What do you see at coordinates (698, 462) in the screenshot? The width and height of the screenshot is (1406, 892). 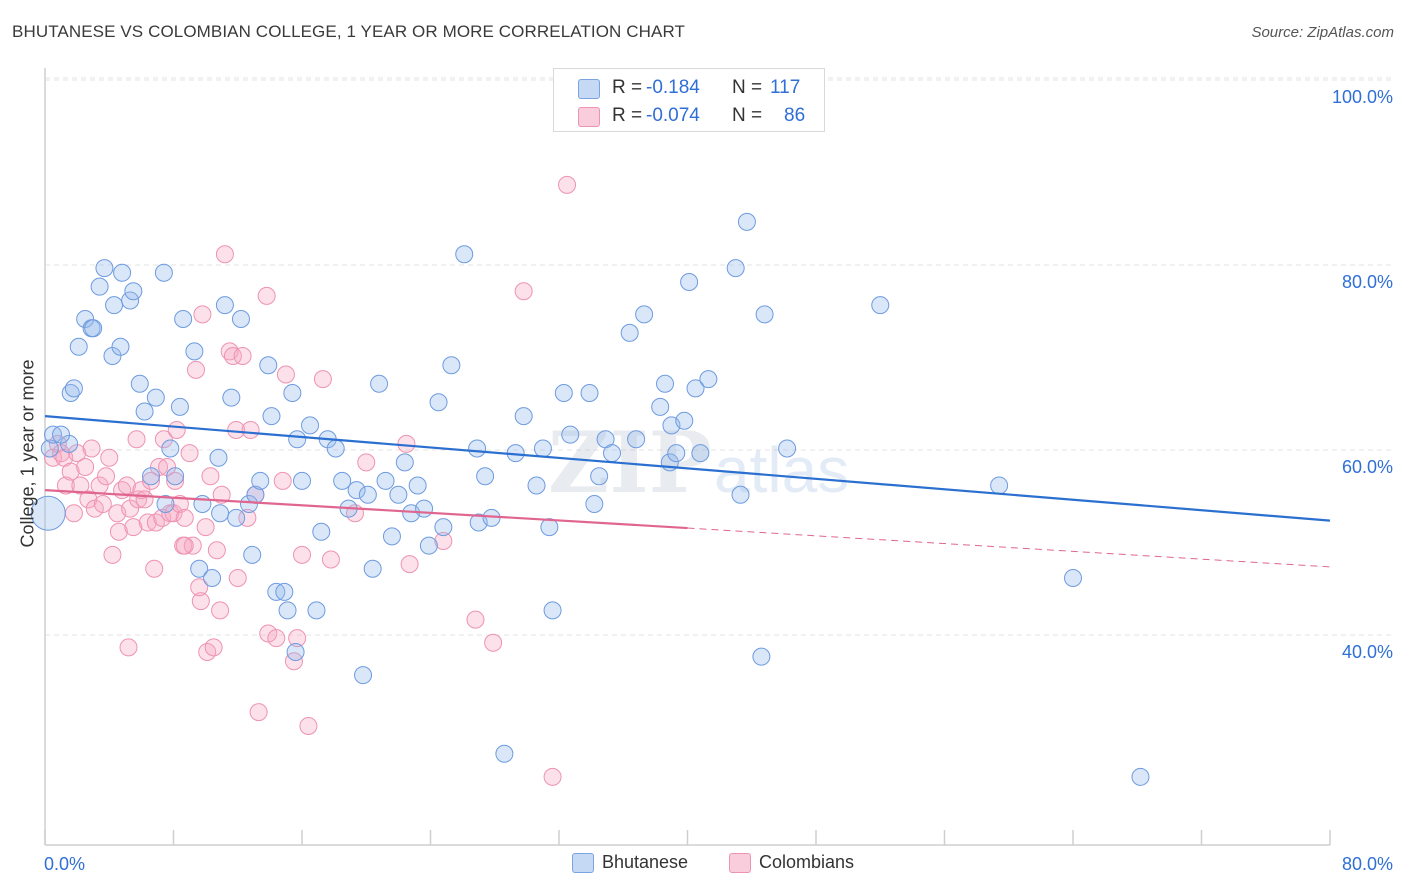 I see `watermark: ZIP atlas` at bounding box center [698, 462].